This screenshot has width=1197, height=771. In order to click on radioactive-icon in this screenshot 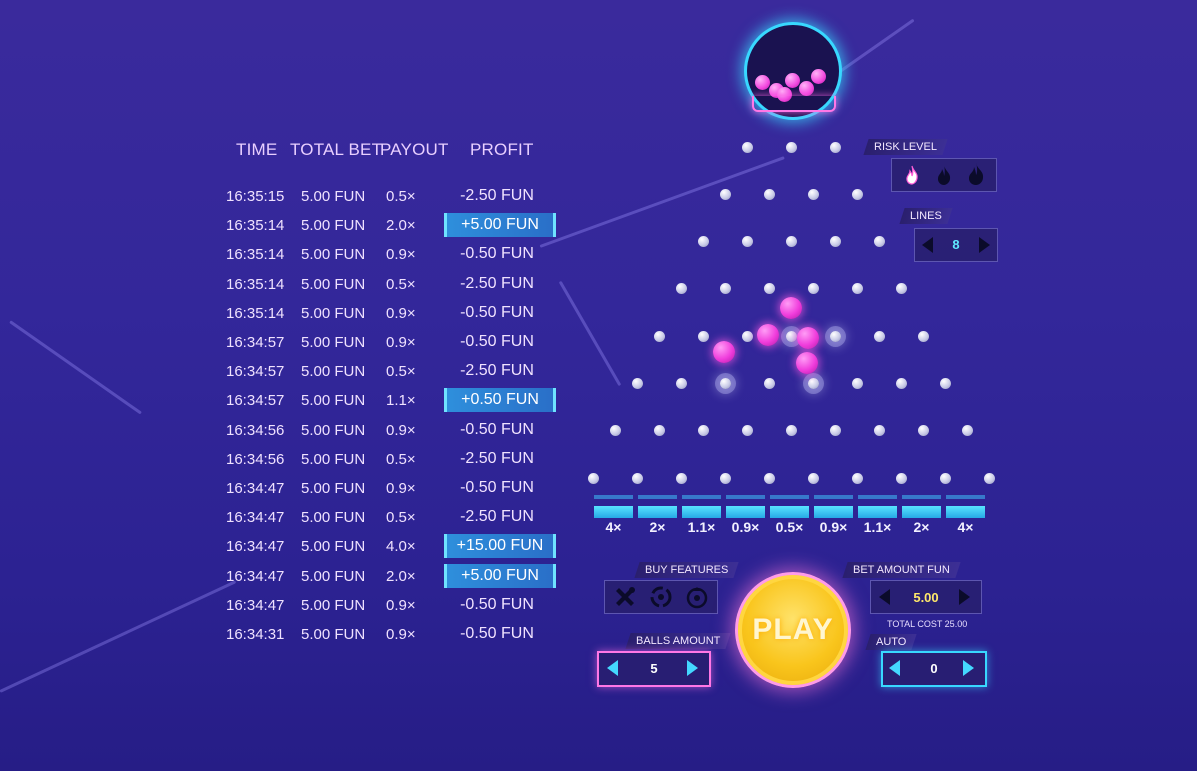, I will do `click(697, 597)`.